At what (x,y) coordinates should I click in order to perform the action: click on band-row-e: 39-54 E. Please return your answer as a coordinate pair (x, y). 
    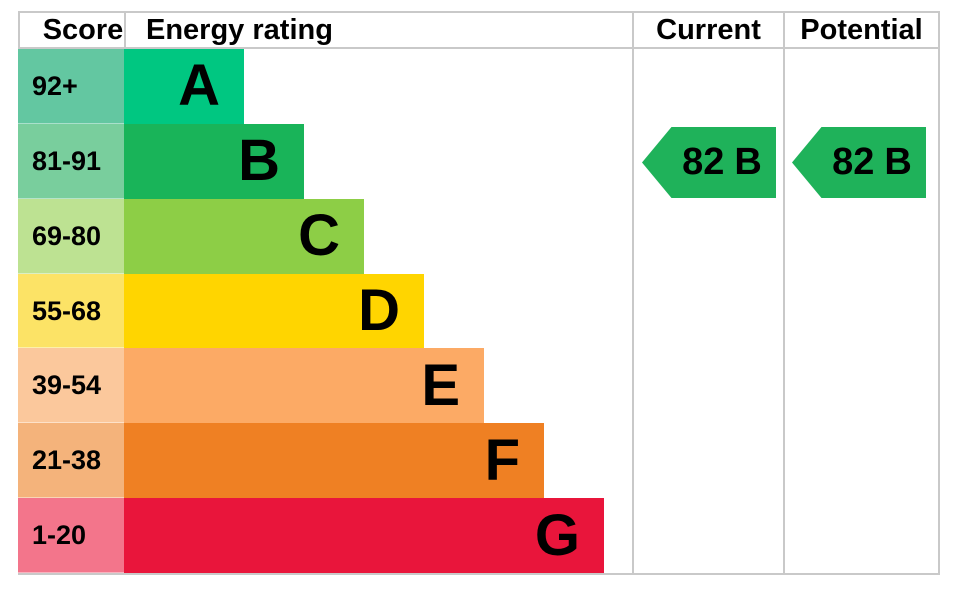
    Looking at the image, I should click on (325, 386).